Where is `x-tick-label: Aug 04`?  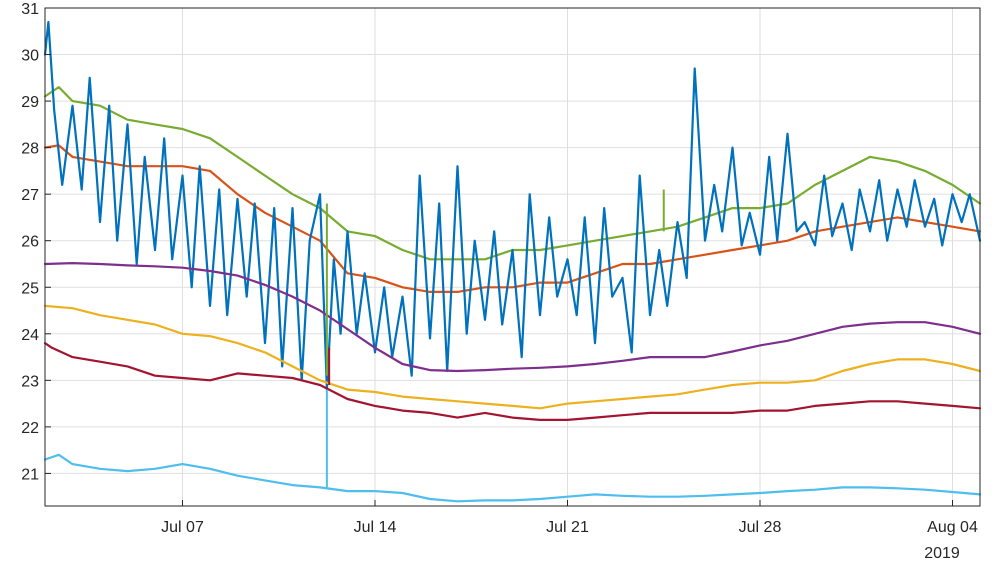
x-tick-label: Aug 04 is located at coordinates (952, 527).